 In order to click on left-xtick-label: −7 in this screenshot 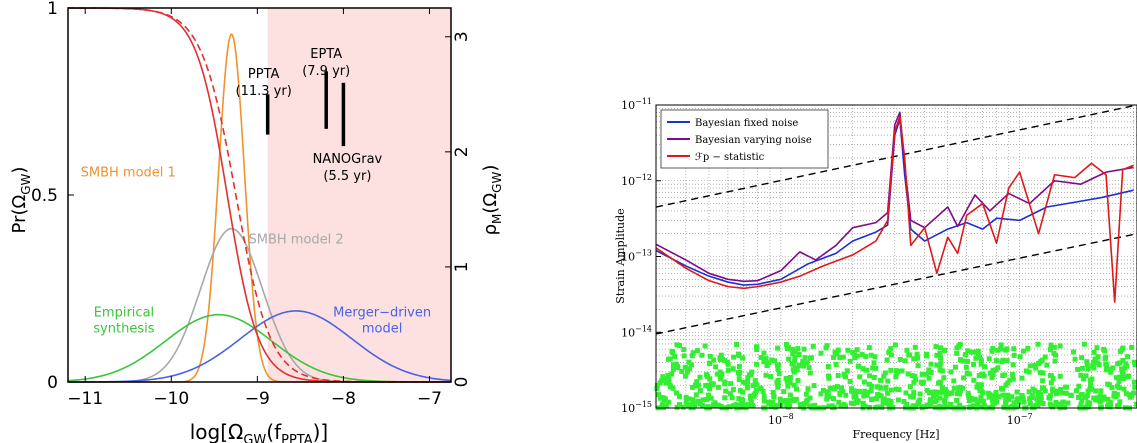, I will do `click(429, 399)`.